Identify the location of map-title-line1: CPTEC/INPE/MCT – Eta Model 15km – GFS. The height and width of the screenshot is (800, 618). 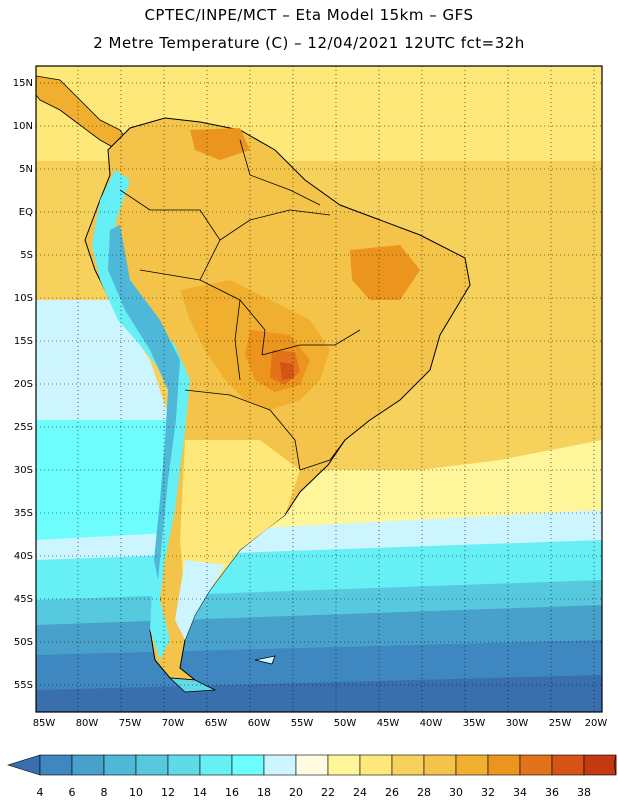
(309, 15).